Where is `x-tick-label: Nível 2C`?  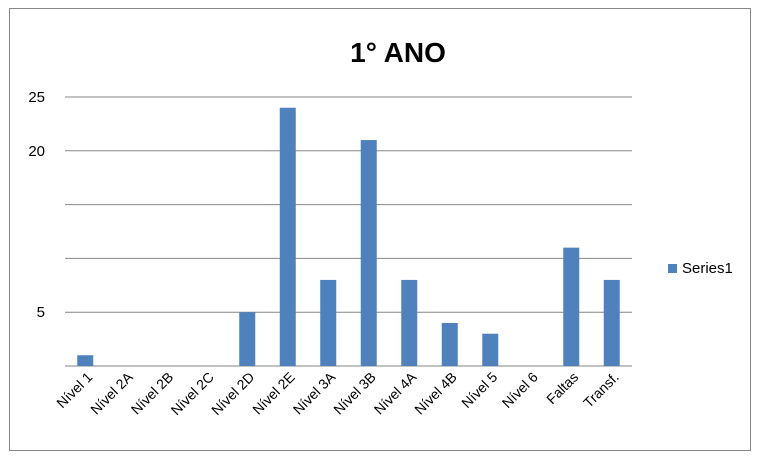 x-tick-label: Nível 2C is located at coordinates (192, 393).